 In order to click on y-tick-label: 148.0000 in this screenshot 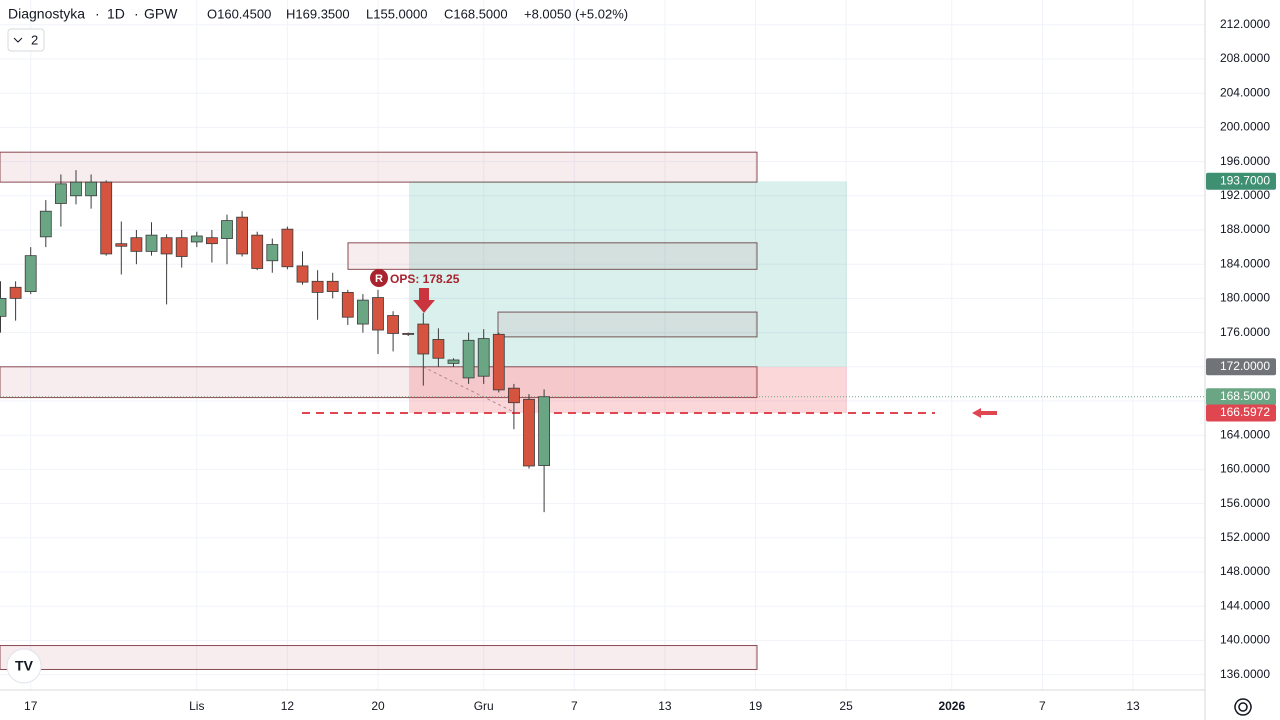, I will do `click(1245, 571)`.